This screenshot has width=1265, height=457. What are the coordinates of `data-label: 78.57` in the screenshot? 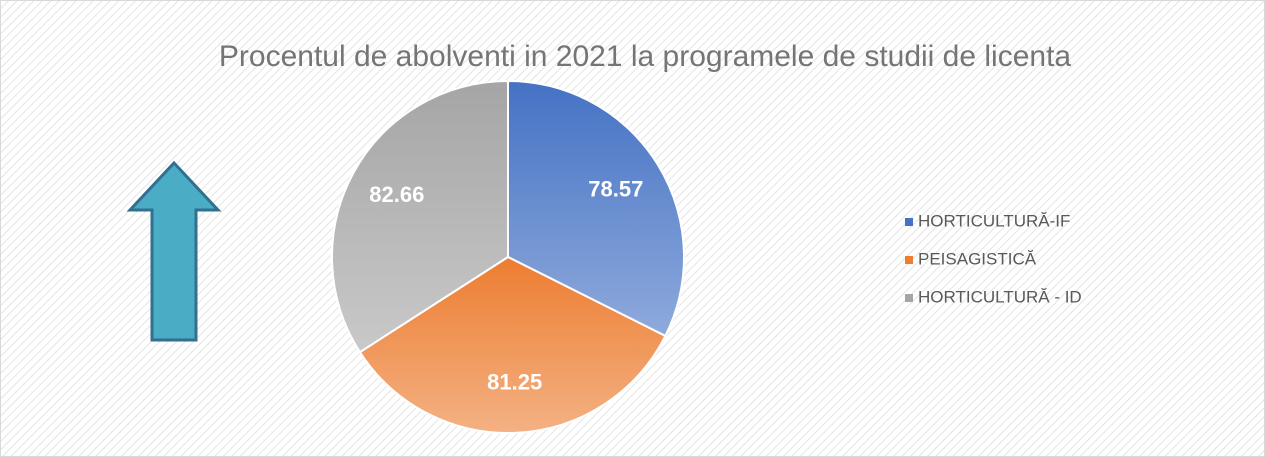 It's located at (615, 188).